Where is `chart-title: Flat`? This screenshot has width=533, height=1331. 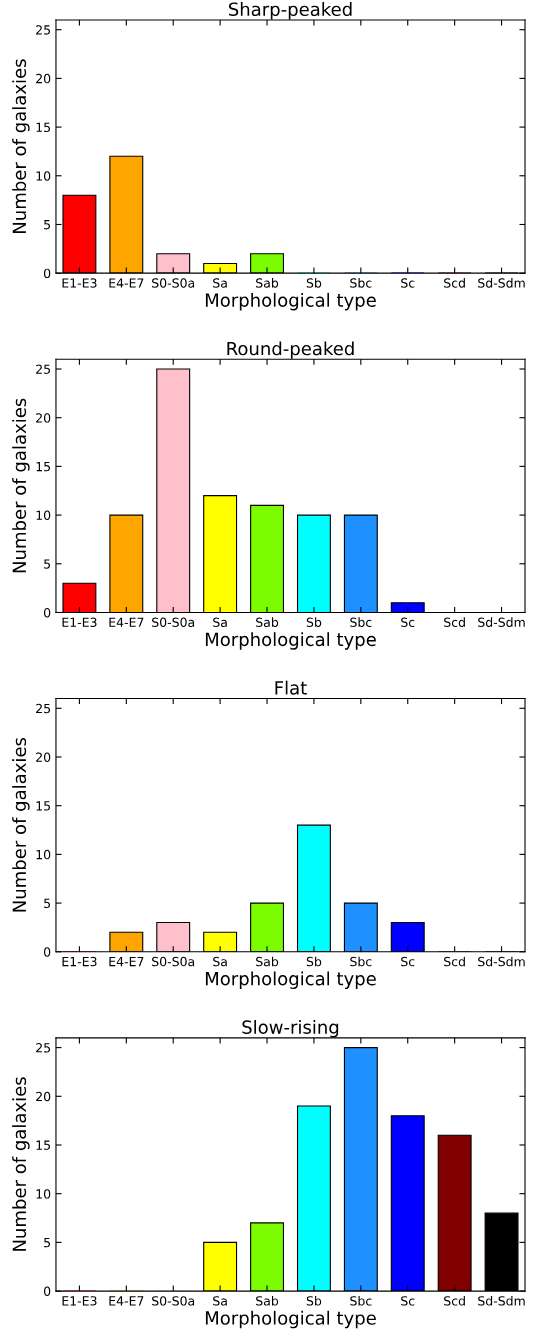
chart-title: Flat is located at coordinates (291, 687).